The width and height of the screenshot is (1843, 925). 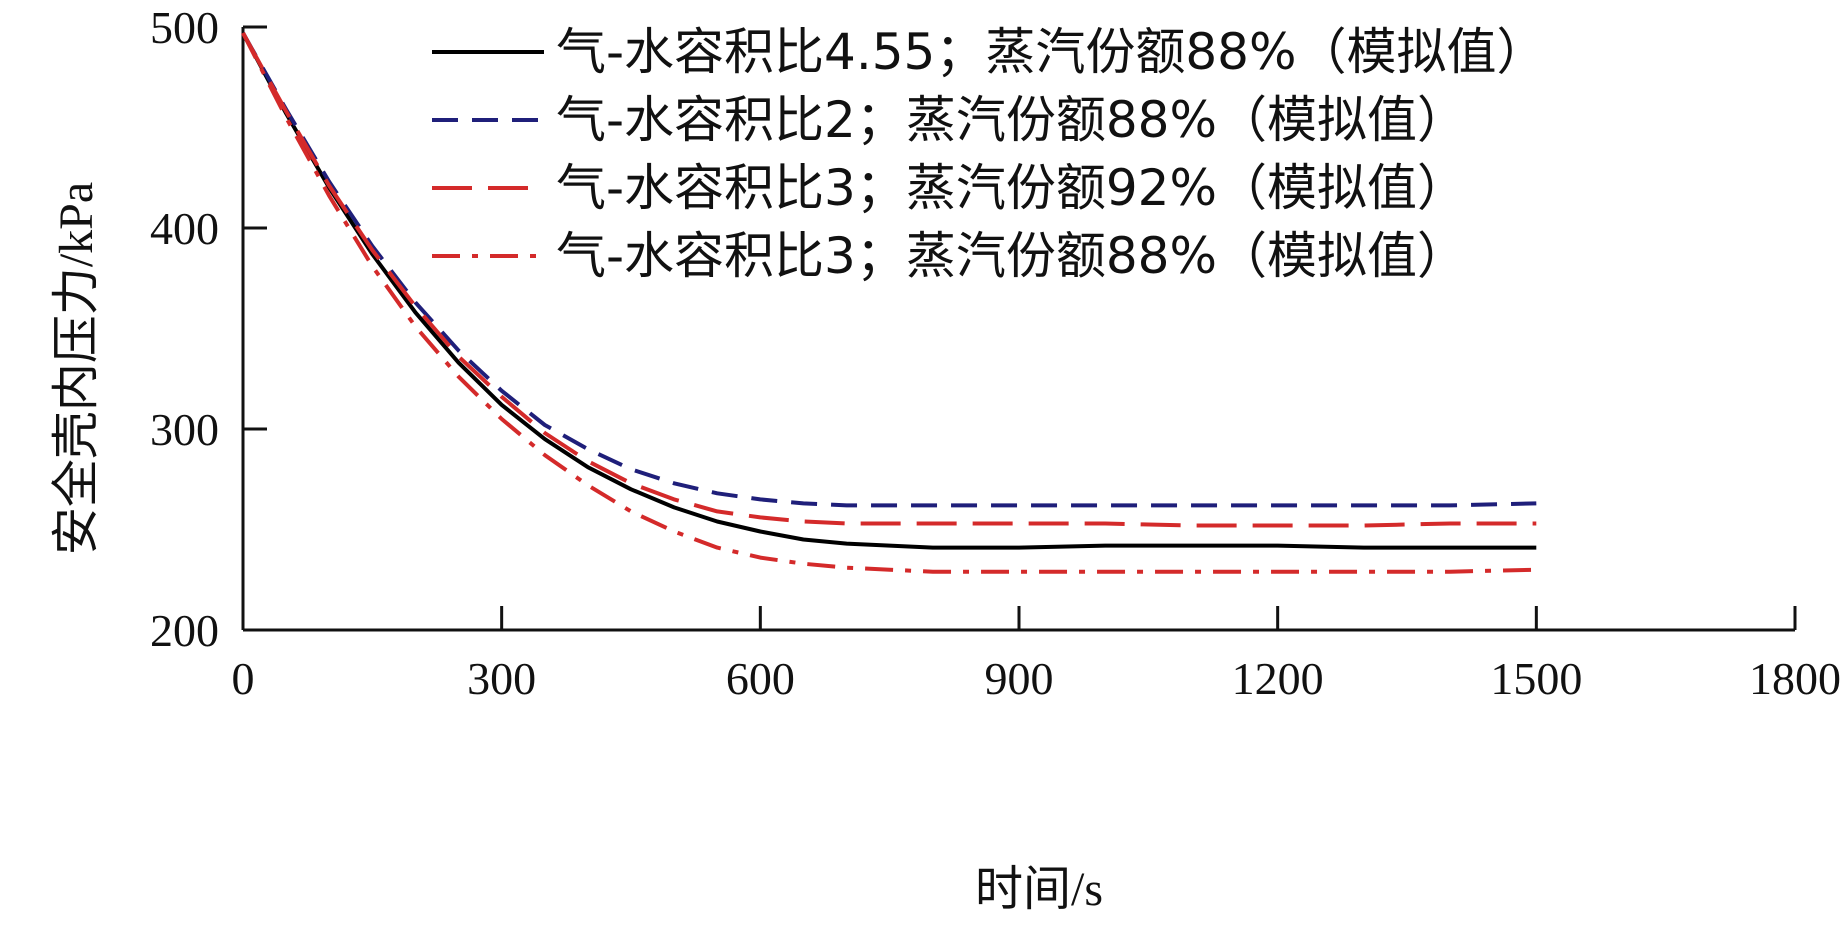 I want to click on x-tick-label: 1500, so click(x=1536, y=678).